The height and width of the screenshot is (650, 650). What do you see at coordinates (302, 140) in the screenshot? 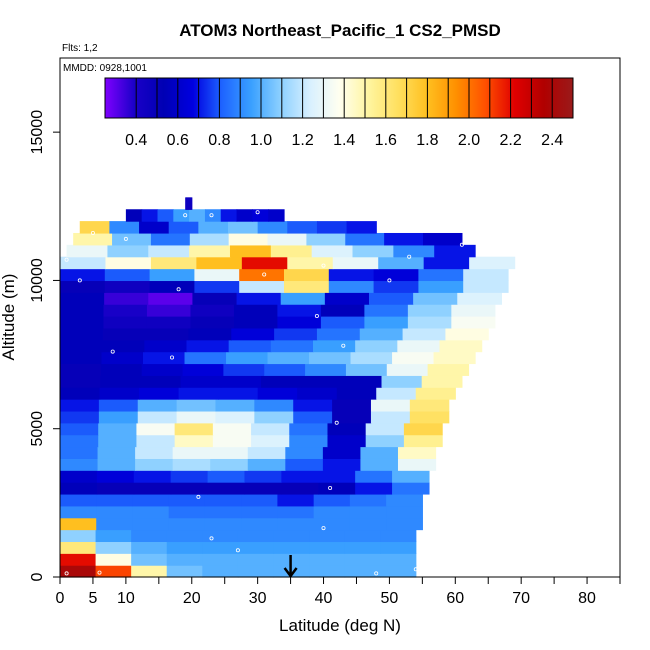
I see `colorbar-tick-label: 1.2` at bounding box center [302, 140].